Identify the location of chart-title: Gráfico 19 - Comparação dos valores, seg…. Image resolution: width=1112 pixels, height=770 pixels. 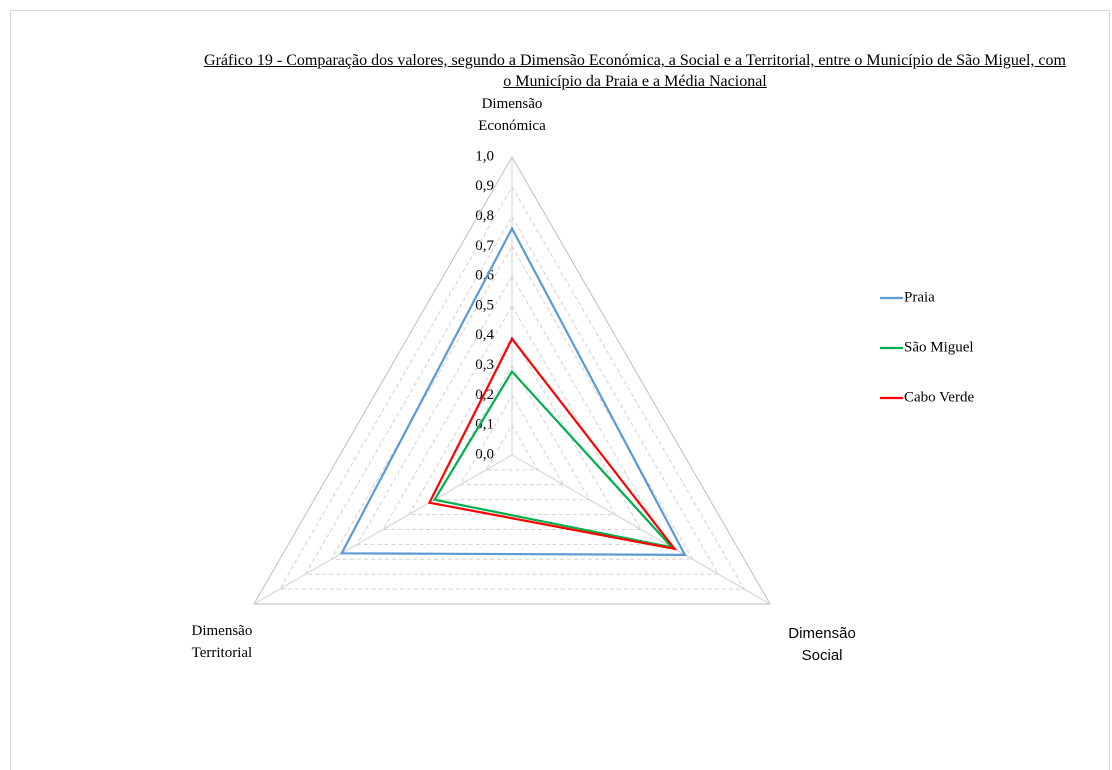
(635, 71).